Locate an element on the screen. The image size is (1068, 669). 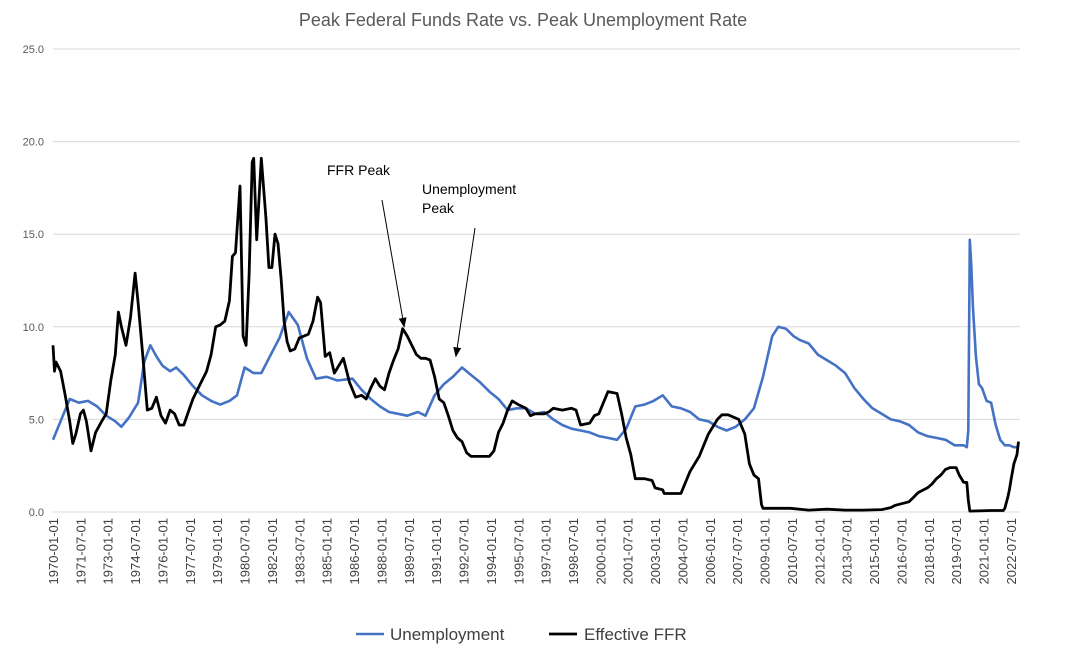
x-tick-label: 2009-01-01 is located at coordinates (765, 551).